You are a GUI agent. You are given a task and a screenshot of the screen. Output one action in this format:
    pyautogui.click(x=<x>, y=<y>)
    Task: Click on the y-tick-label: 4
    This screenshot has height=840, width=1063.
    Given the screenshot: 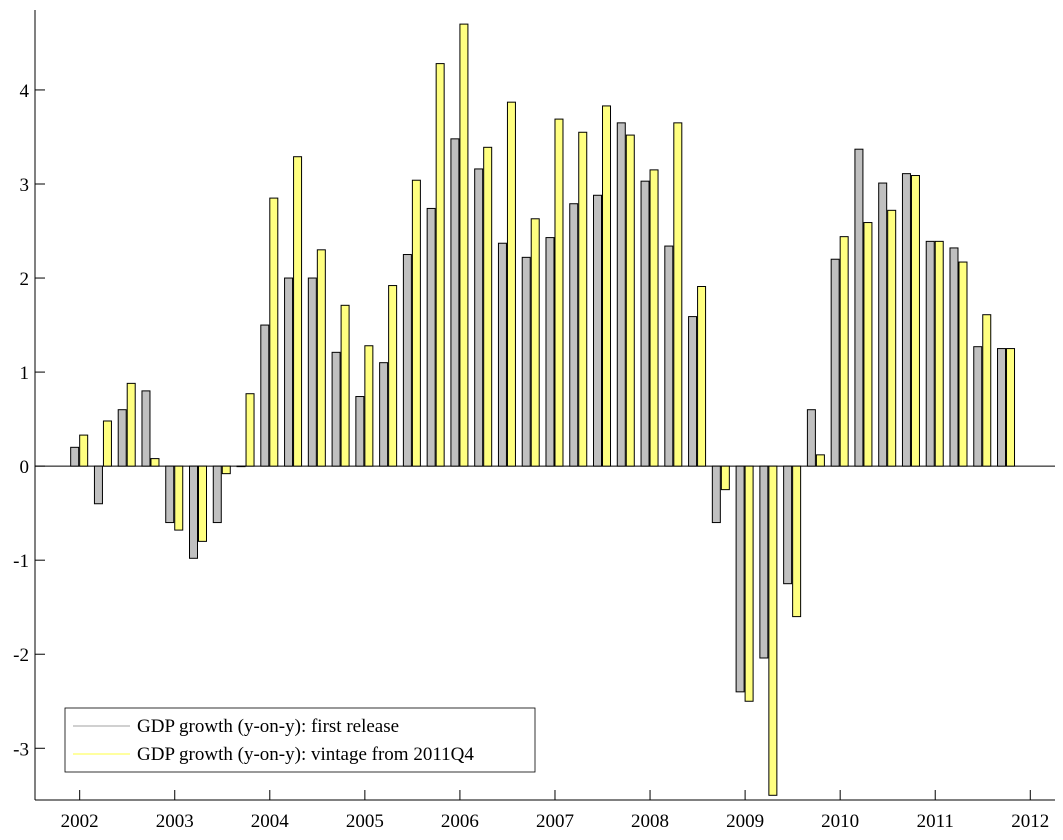 What is the action you would take?
    pyautogui.click(x=25, y=91)
    